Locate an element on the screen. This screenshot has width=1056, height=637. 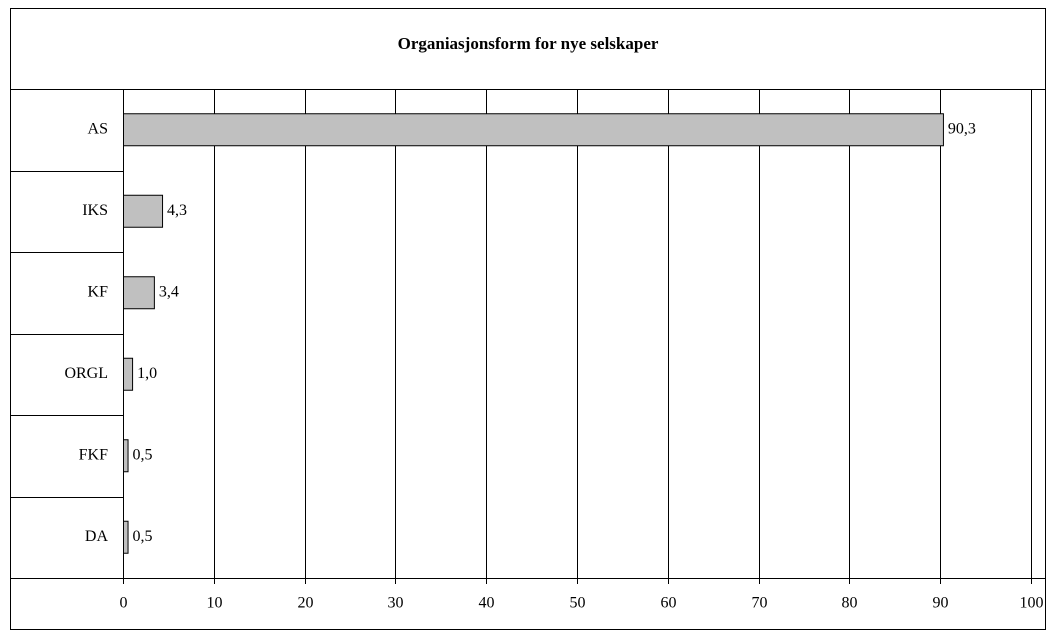
y-tick-label: KF is located at coordinates (98, 291).